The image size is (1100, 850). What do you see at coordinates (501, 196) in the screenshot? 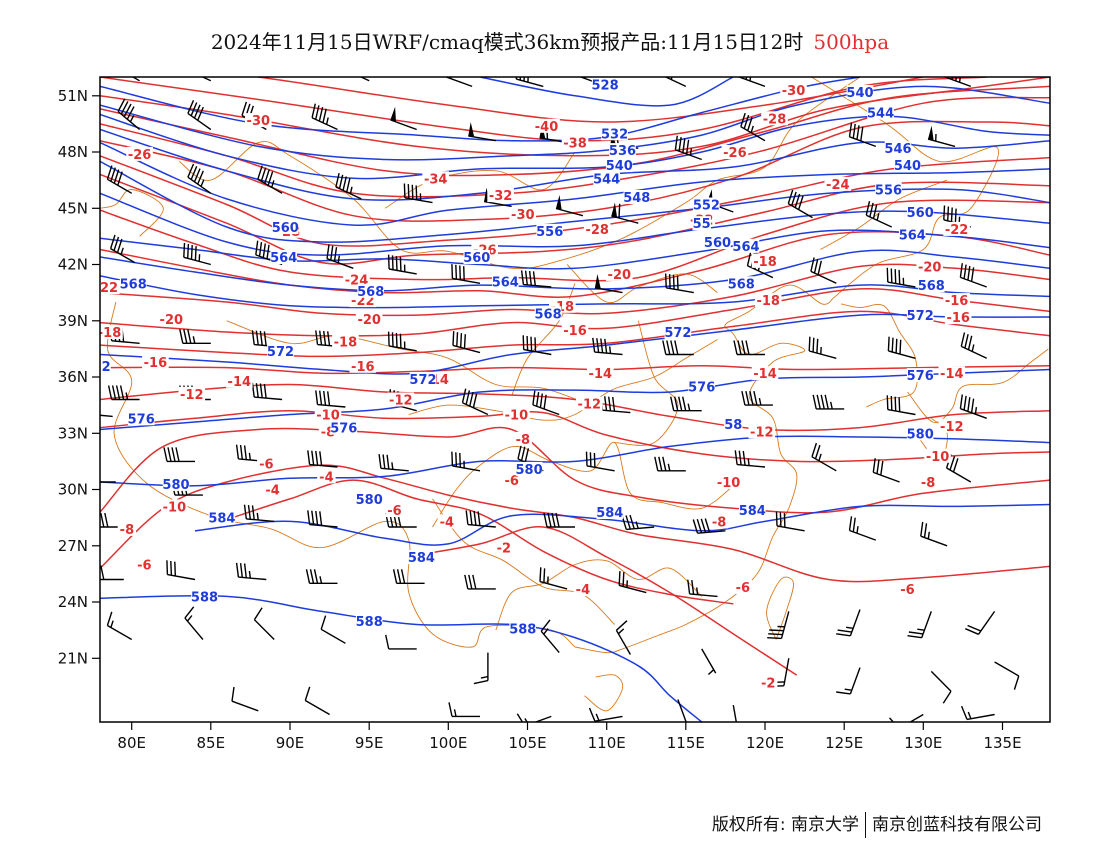
I see `temperature-label: -32` at bounding box center [501, 196].